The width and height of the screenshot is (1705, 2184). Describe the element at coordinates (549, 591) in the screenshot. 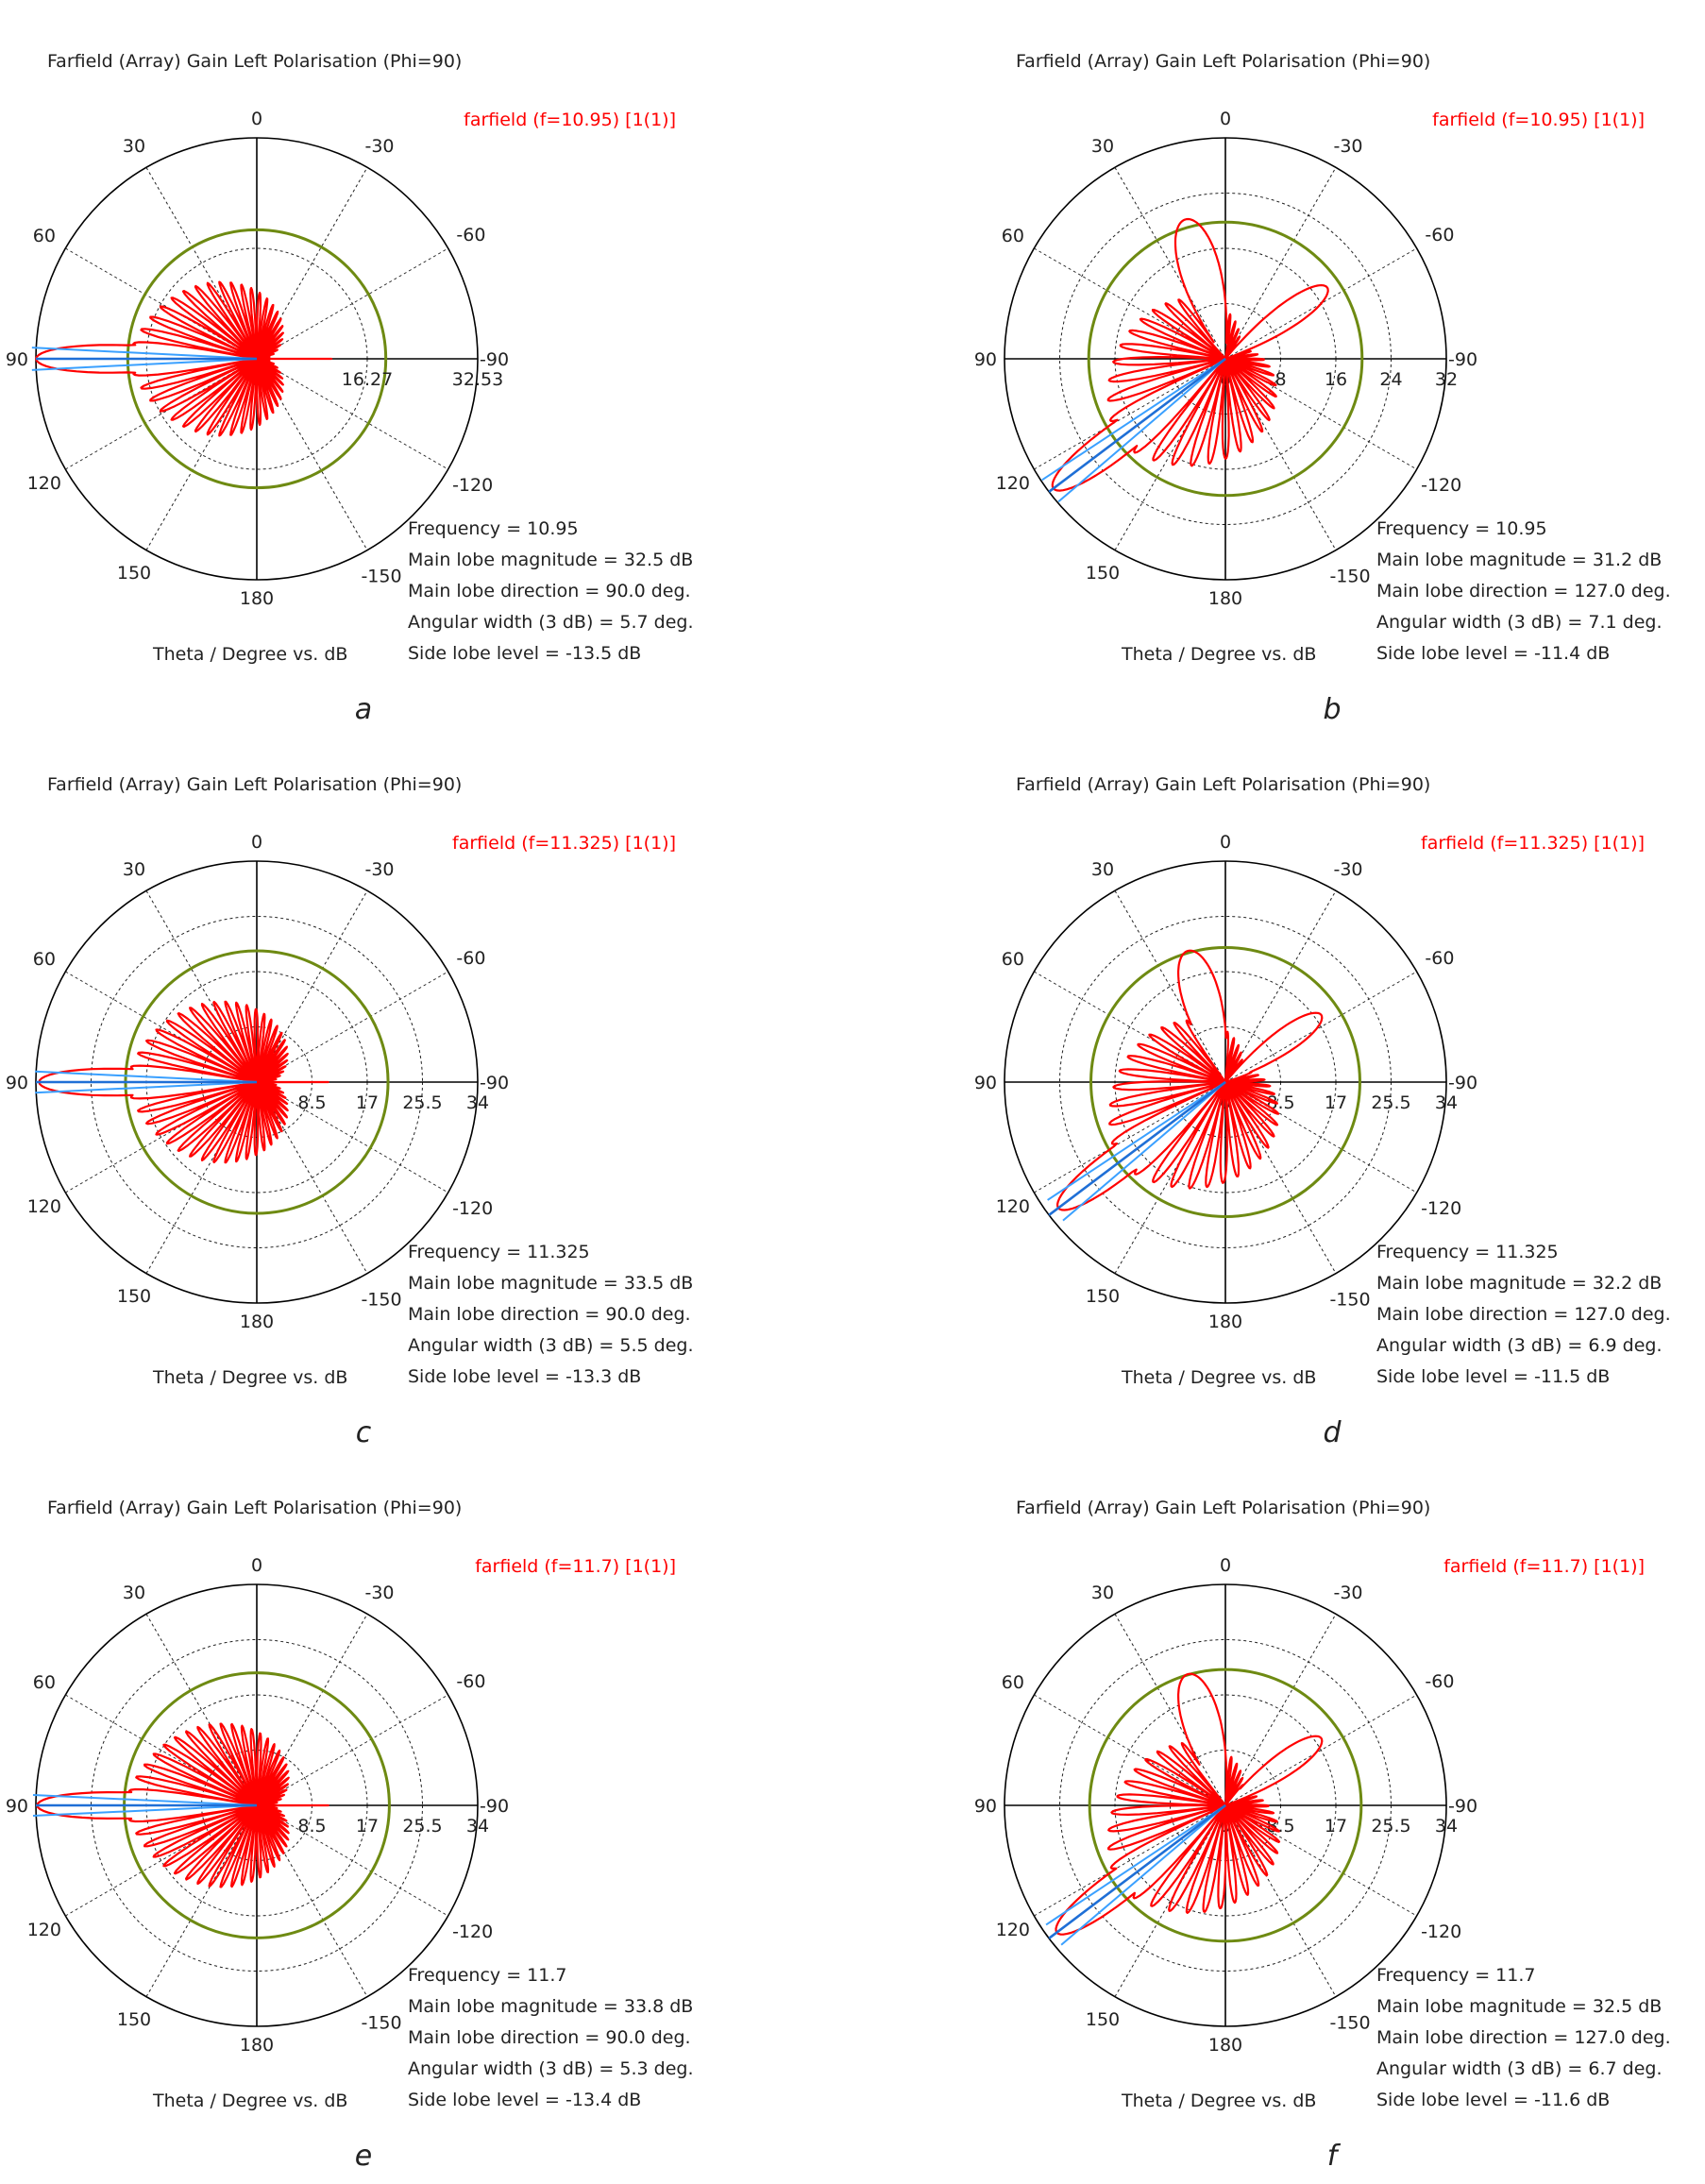

I see `info-line: Main lobe direction = 90.0 deg.` at that location.